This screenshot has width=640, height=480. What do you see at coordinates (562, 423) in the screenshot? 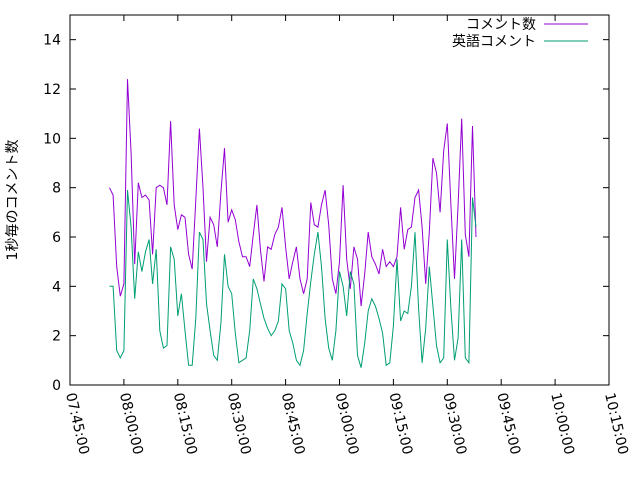
I see `x-tick-label: 10:00:00` at bounding box center [562, 423].